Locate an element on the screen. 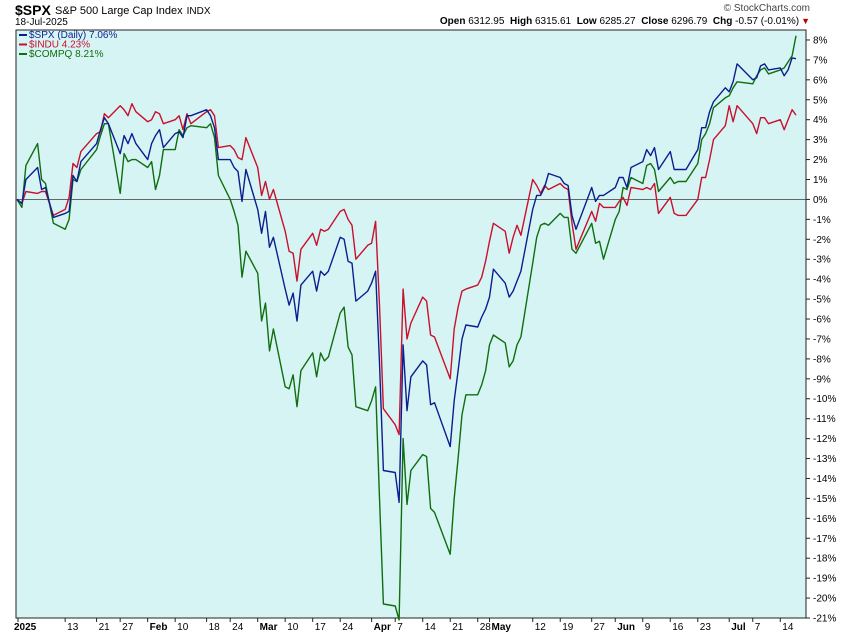 This screenshot has height=633, width=850. y-tick-label: 0% is located at coordinates (820, 200).